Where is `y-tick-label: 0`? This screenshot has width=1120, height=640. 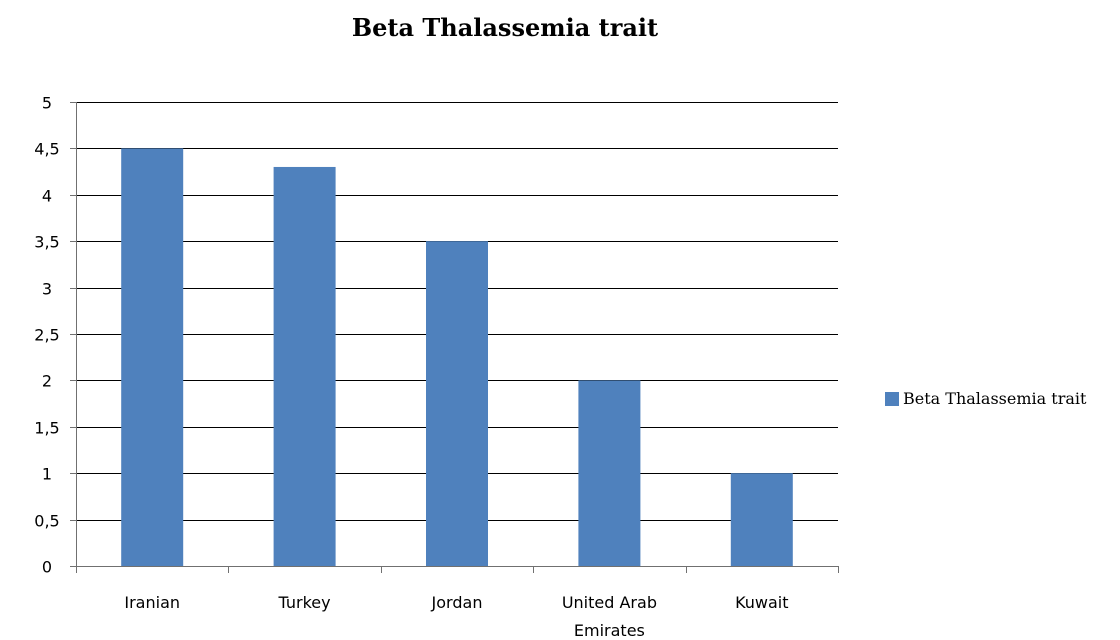
y-tick-label: 0 is located at coordinates (47, 567).